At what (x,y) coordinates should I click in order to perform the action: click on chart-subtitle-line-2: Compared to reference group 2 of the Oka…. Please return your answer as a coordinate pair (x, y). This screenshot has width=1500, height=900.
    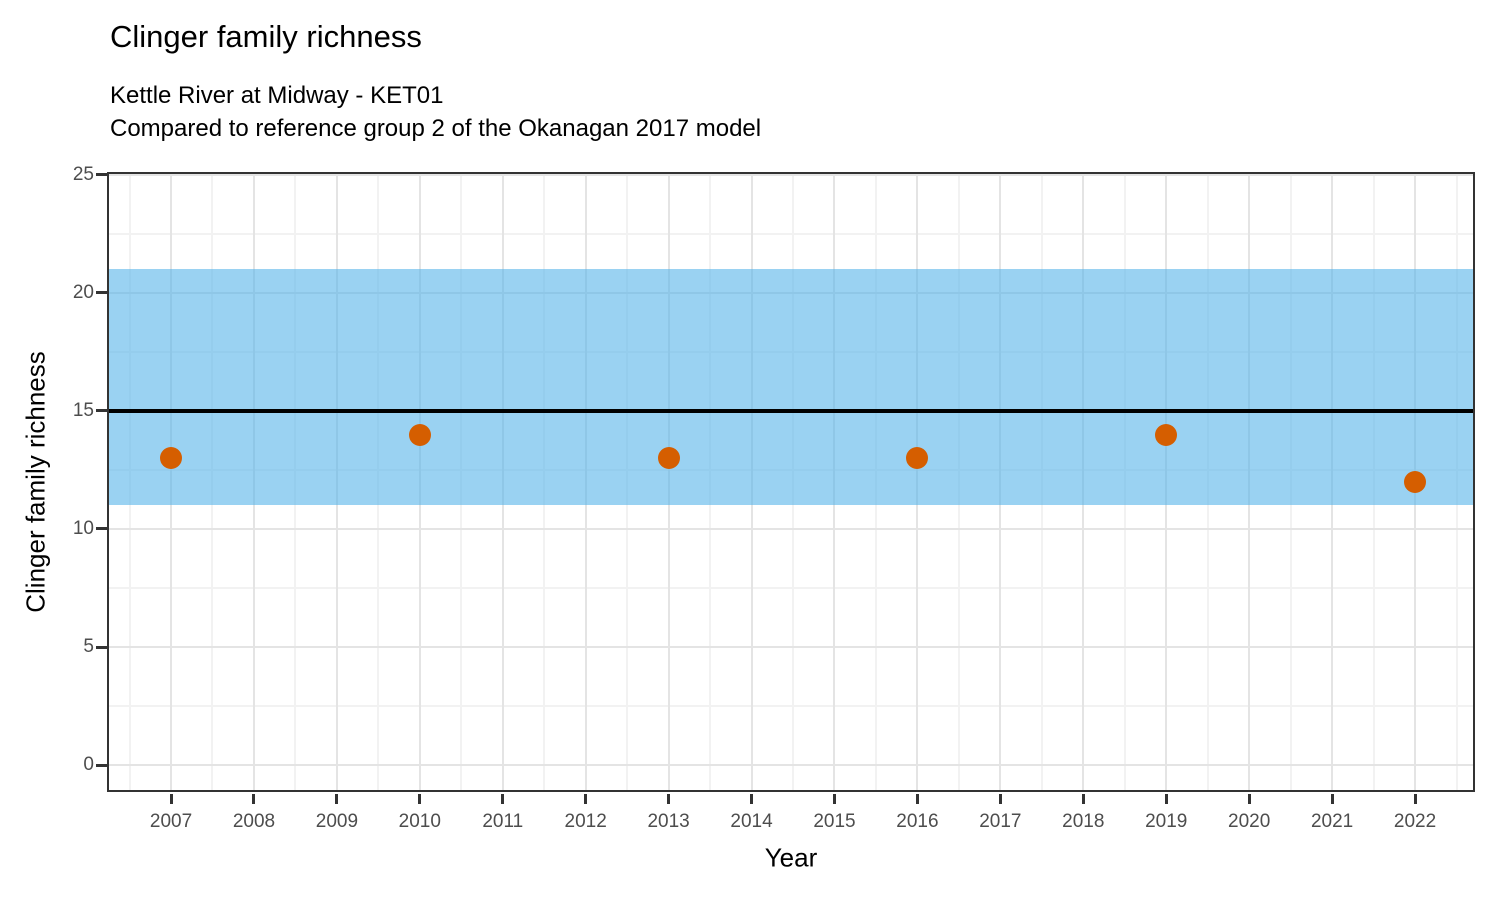
    Looking at the image, I should click on (436, 128).